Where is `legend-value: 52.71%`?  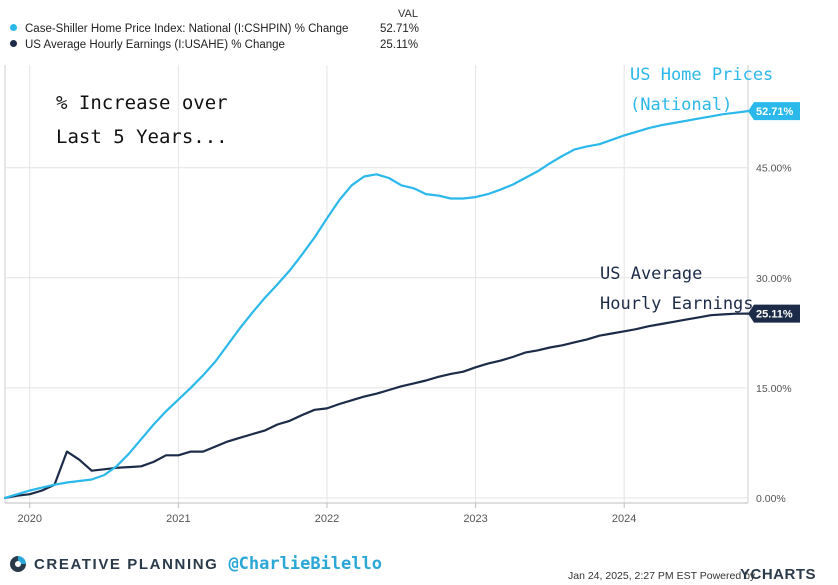
legend-value: 52.71% is located at coordinates (400, 29).